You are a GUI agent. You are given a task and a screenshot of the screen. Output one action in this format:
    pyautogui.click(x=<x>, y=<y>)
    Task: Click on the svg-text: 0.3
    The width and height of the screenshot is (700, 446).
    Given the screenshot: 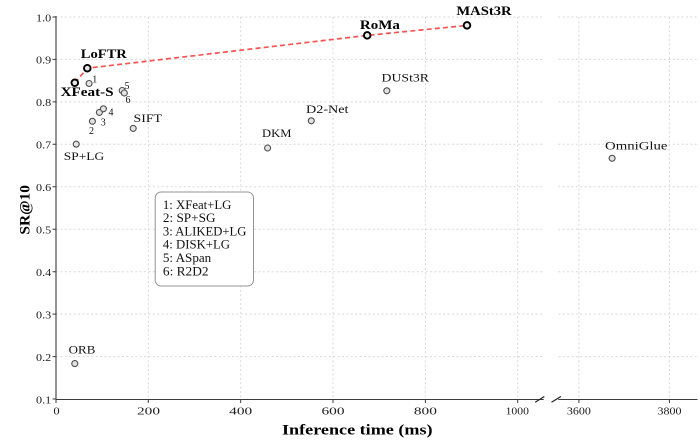 What is the action you would take?
    pyautogui.click(x=44, y=315)
    